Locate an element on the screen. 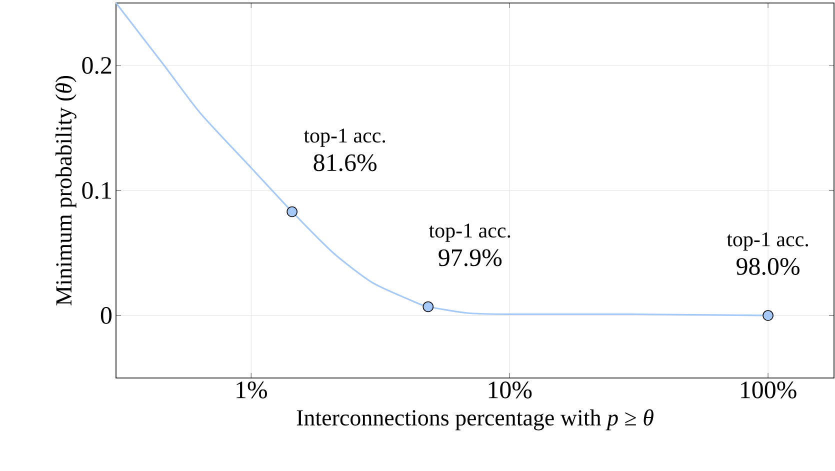 The image size is (835, 471). annotation: 97.9% is located at coordinates (470, 257).